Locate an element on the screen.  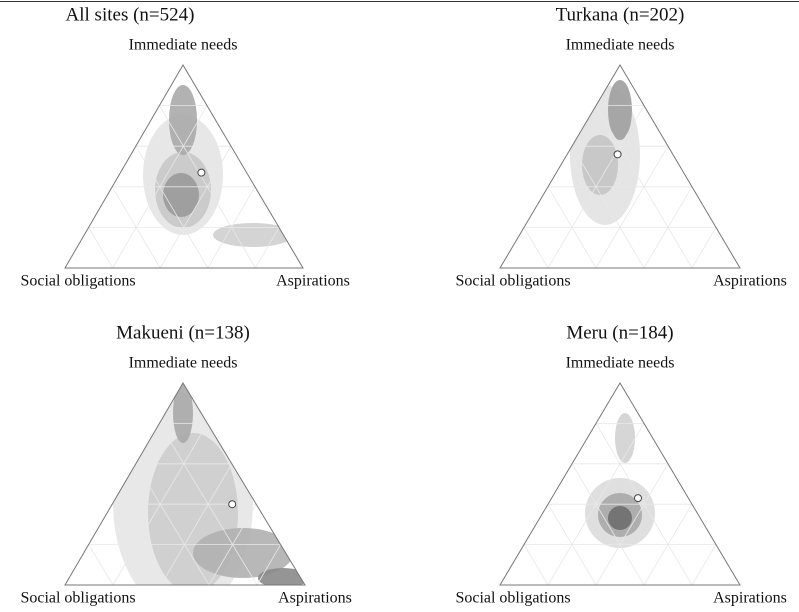
panel-title: All sites (n=524) is located at coordinates (130, 14).